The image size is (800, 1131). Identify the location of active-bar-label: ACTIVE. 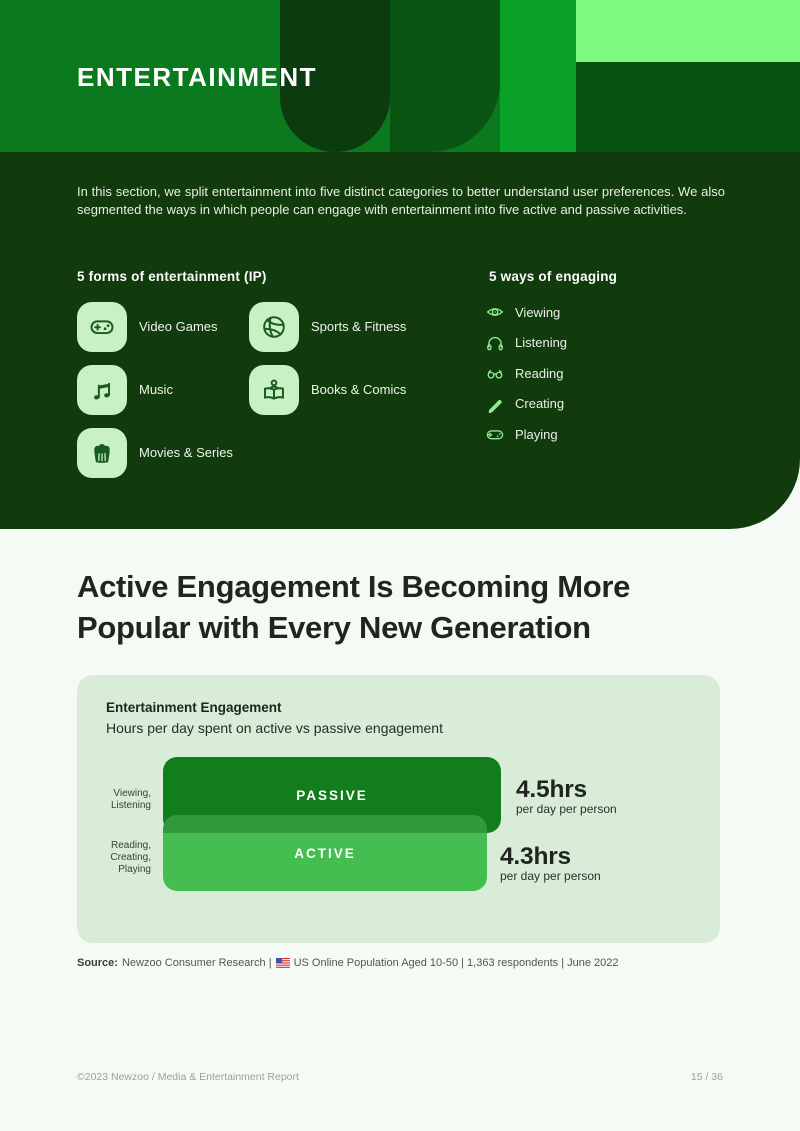
(325, 853).